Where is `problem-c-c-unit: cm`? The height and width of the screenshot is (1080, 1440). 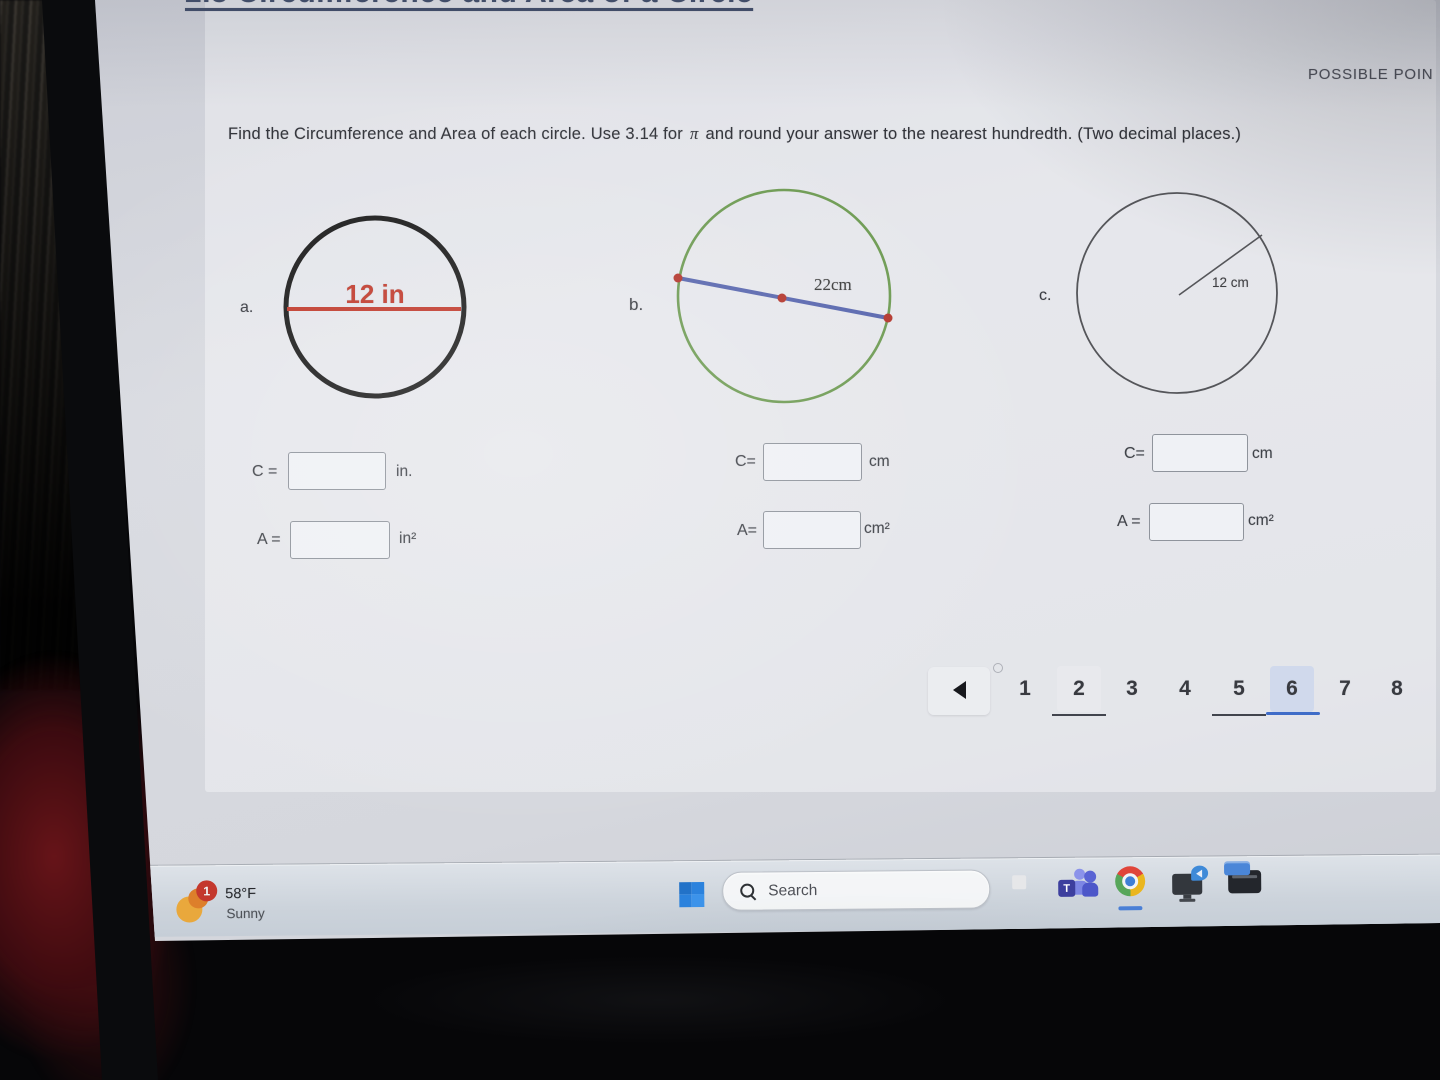 problem-c-c-unit: cm is located at coordinates (1262, 453).